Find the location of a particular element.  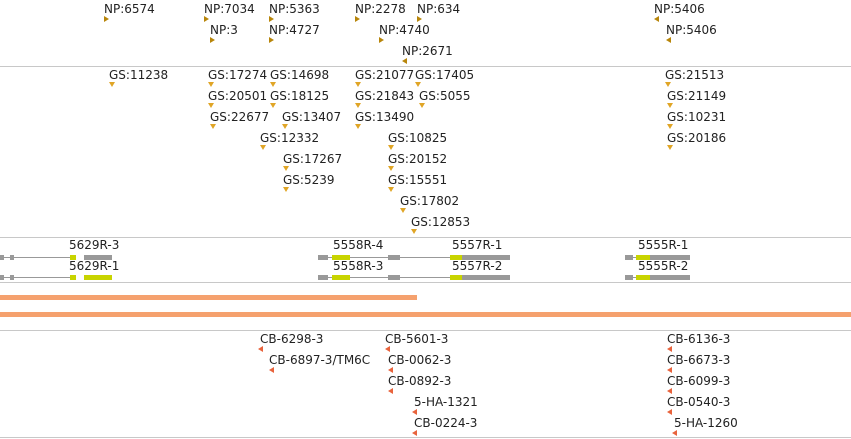

gene-5629r-3-label: 5629R-3 is located at coordinates (94, 245).